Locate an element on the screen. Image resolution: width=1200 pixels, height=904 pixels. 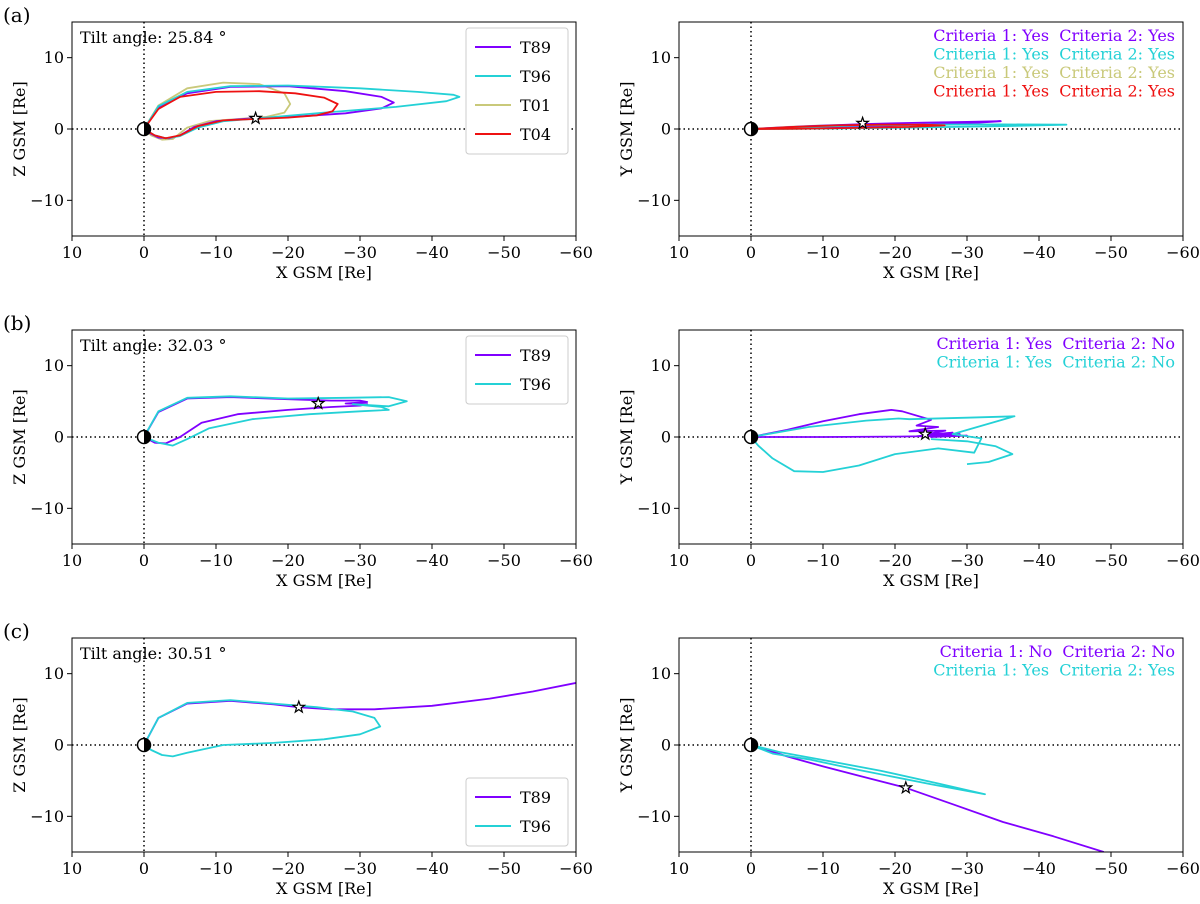
legend: T89 T96 is located at coordinates (517, 370).